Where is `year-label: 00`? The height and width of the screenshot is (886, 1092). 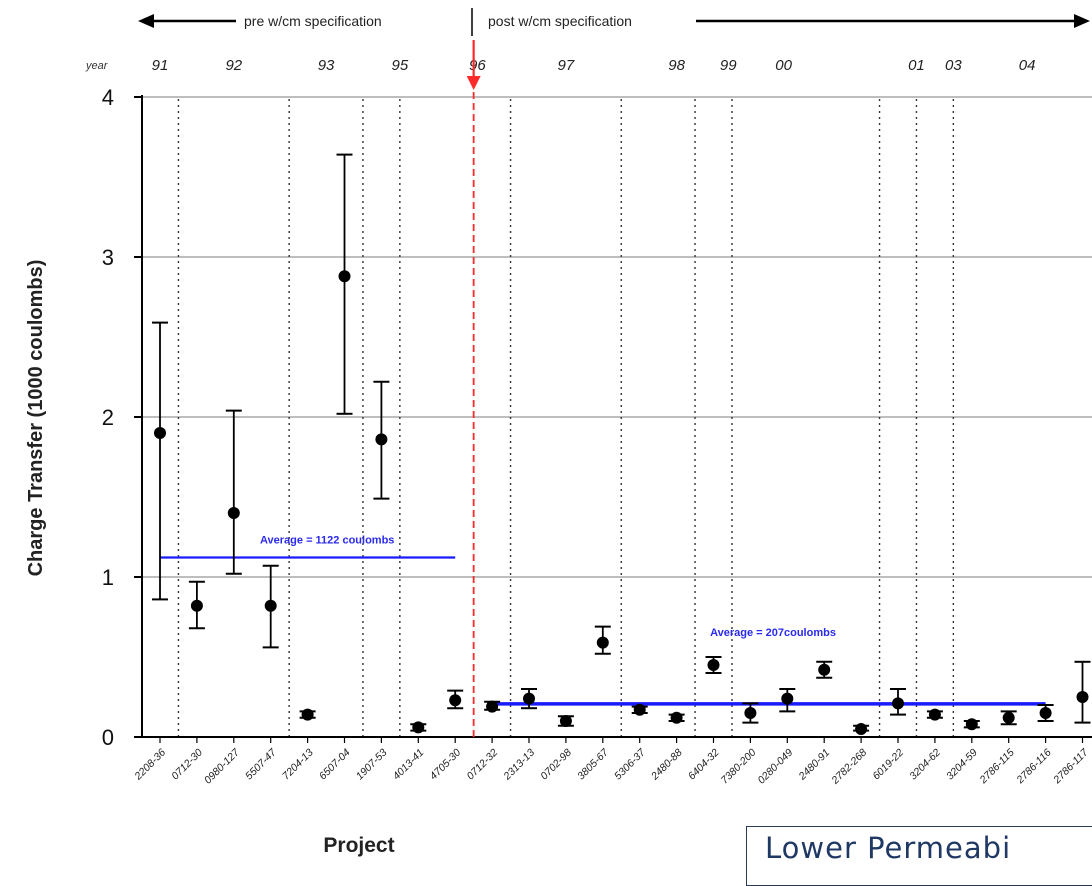
year-label: 00 is located at coordinates (783, 65).